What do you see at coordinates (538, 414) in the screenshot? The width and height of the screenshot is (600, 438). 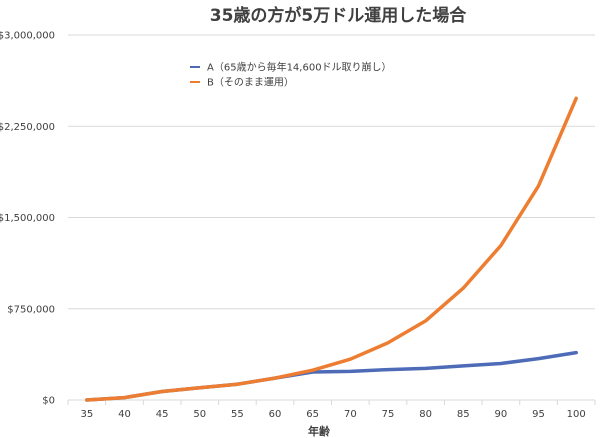 I see `x-tick-label: 95` at bounding box center [538, 414].